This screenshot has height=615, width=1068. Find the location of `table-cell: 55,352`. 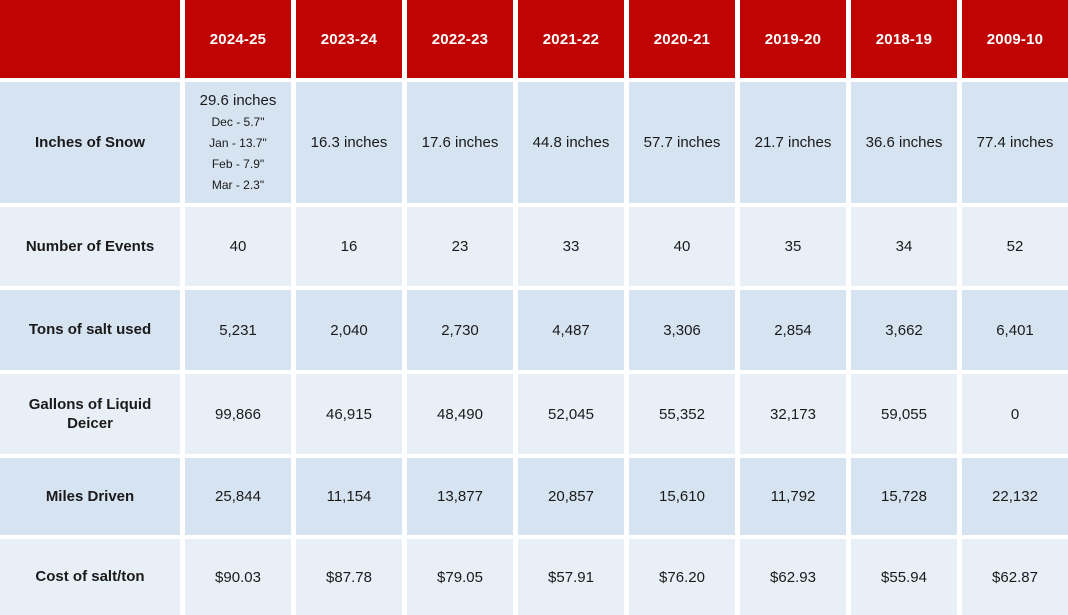

table-cell: 55,352 is located at coordinates (682, 414).